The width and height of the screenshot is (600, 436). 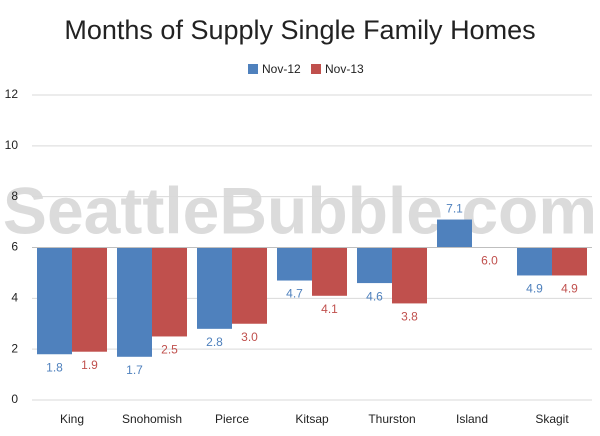 I want to click on x-tick-label: Kitsap, so click(x=312, y=419).